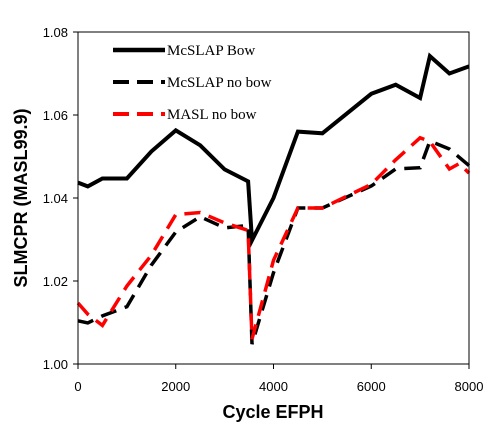 The width and height of the screenshot is (496, 436). I want to click on y-tick-label: 1.06, so click(55, 115).